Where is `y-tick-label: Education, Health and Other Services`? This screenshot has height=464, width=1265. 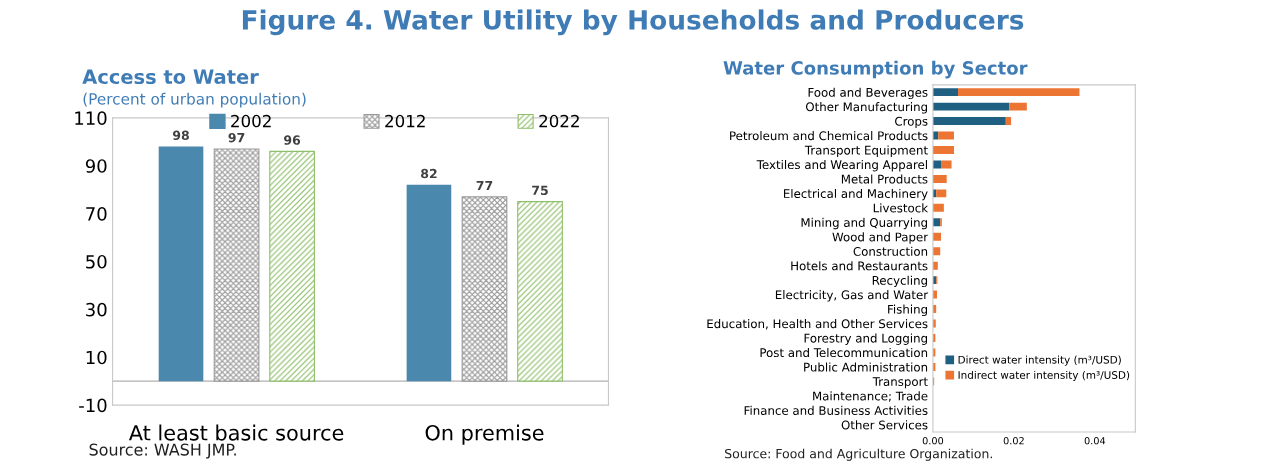
y-tick-label: Education, Health and Other Services is located at coordinates (817, 324).